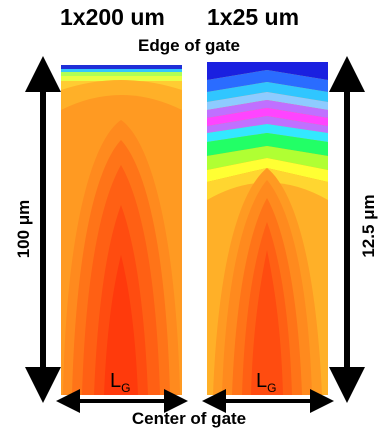 The height and width of the screenshot is (431, 378). What do you see at coordinates (120, 382) in the screenshot?
I see `left-gate-length-label: LG` at bounding box center [120, 382].